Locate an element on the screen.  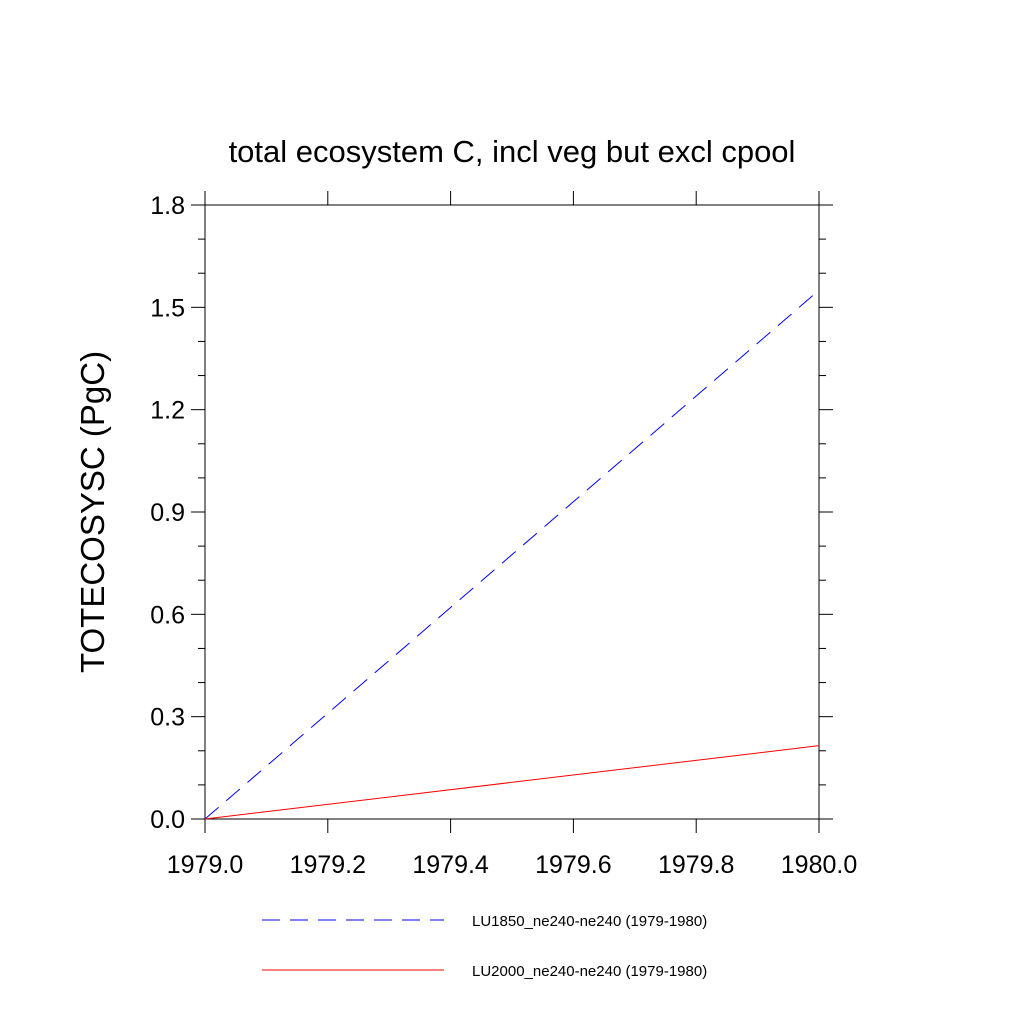
y-tick-label: 1.5 is located at coordinates (167, 308).